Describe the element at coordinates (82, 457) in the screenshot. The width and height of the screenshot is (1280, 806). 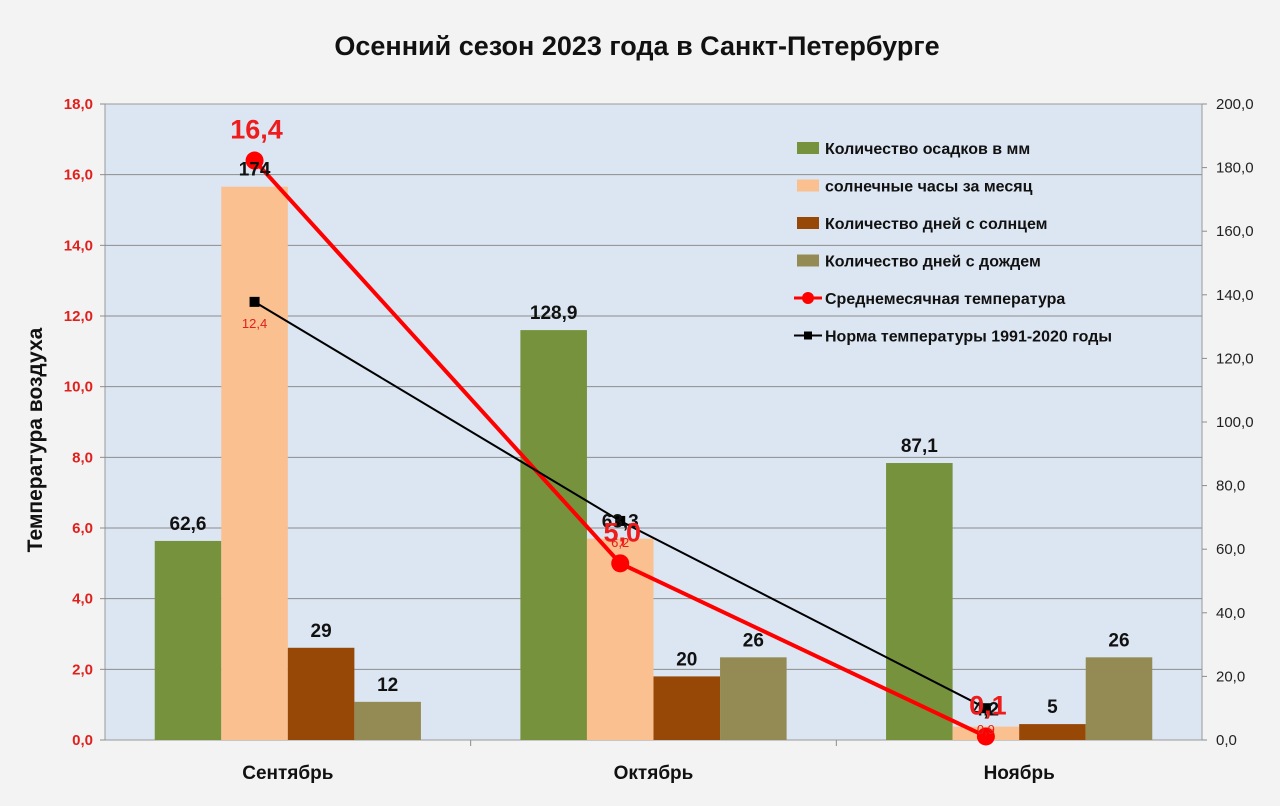
I see `left-tick-label: 8,0` at that location.